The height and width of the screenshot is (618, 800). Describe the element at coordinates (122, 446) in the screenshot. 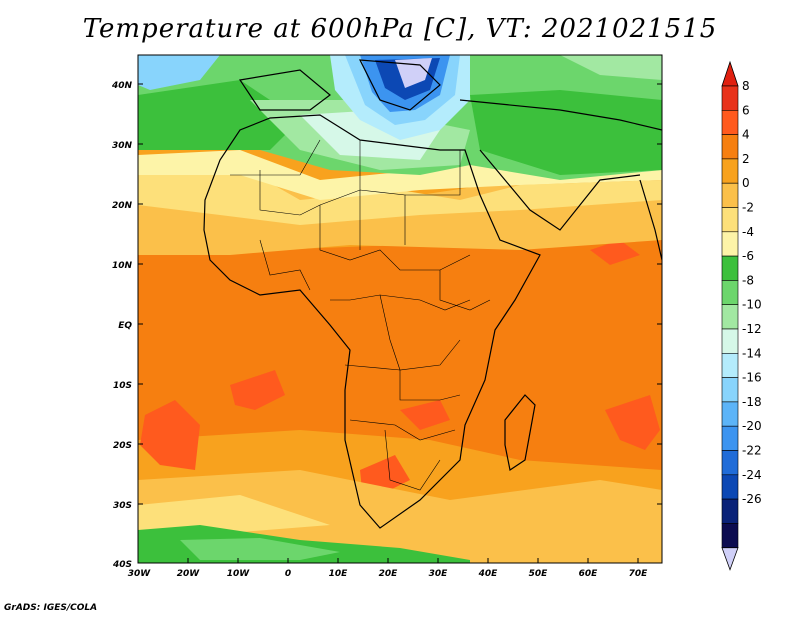

I see `lat-label: 20S` at that location.